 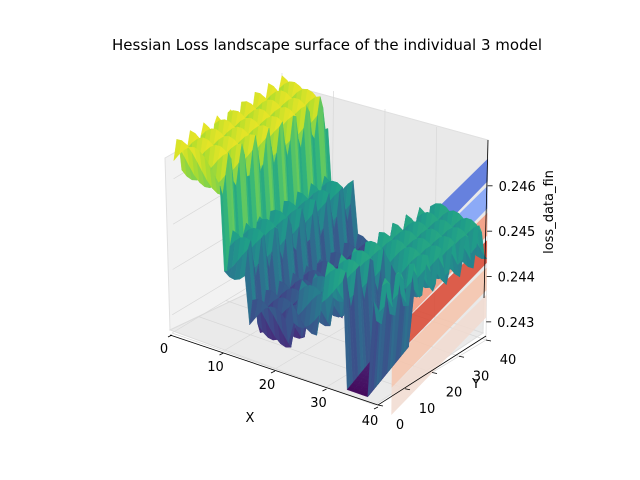 I want to click on y-tick-label: 0, so click(x=400, y=425).